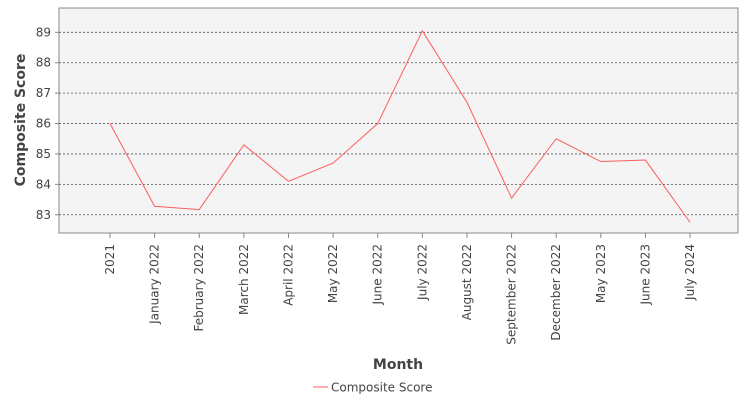  What do you see at coordinates (43, 154) in the screenshot?
I see `y-tick-label: 85` at bounding box center [43, 154].